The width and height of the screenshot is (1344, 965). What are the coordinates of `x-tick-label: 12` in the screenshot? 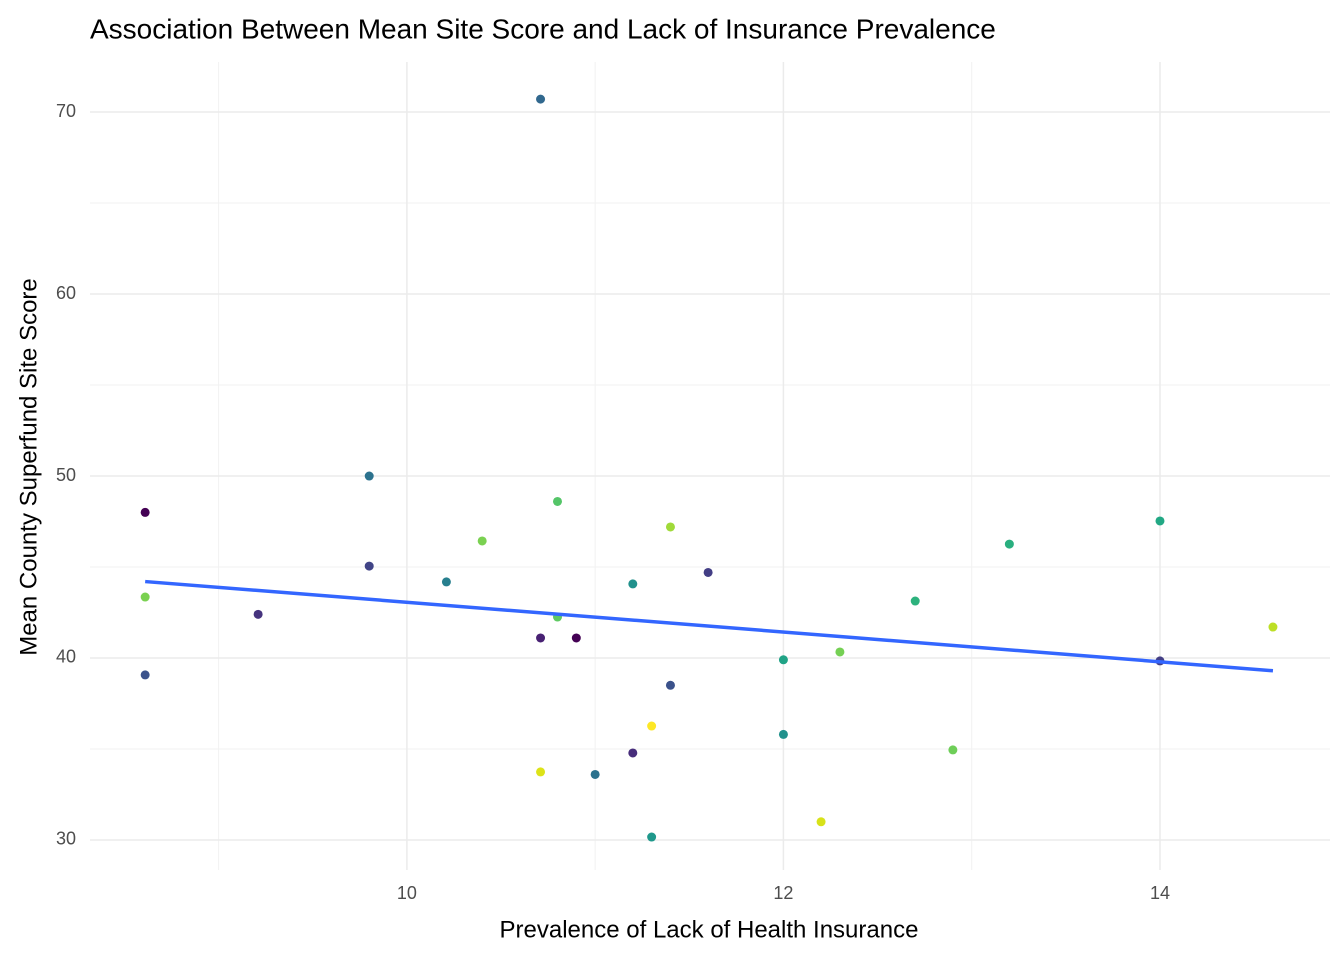 It's located at (783, 893).